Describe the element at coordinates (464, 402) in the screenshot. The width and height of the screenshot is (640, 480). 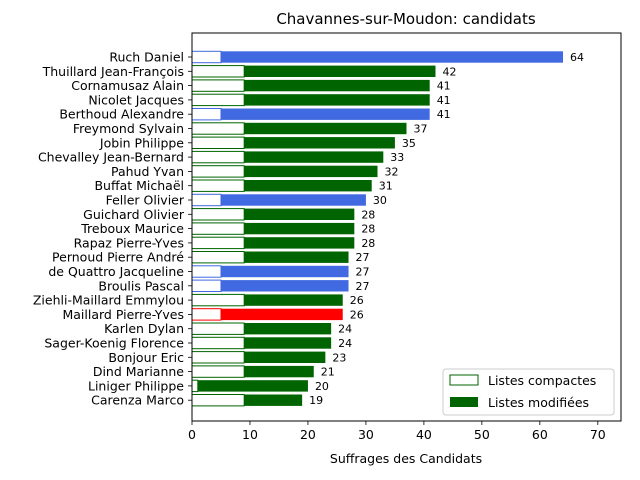
I see `legend-swatch-modified` at that location.